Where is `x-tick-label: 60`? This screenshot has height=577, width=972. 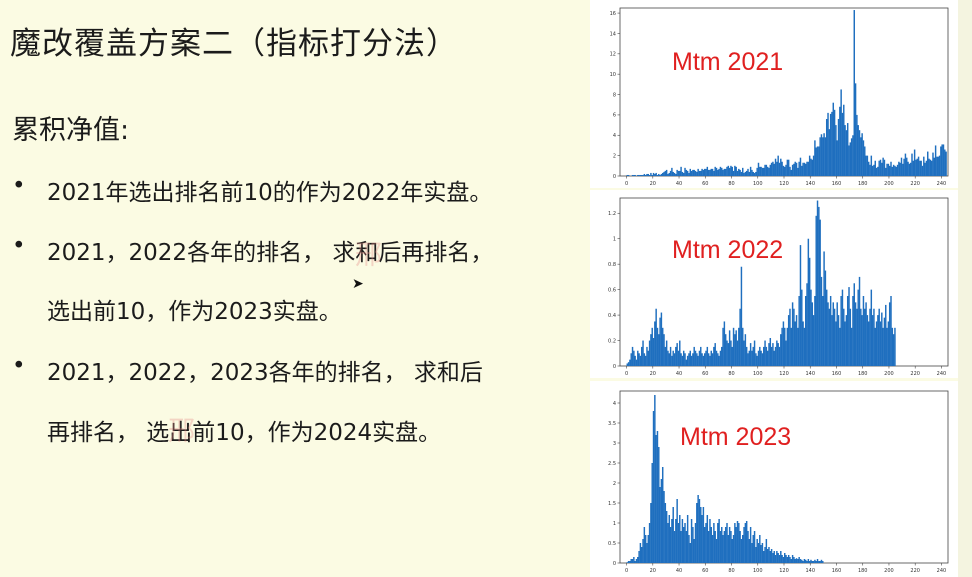 x-tick-label: 60 is located at coordinates (705, 184).